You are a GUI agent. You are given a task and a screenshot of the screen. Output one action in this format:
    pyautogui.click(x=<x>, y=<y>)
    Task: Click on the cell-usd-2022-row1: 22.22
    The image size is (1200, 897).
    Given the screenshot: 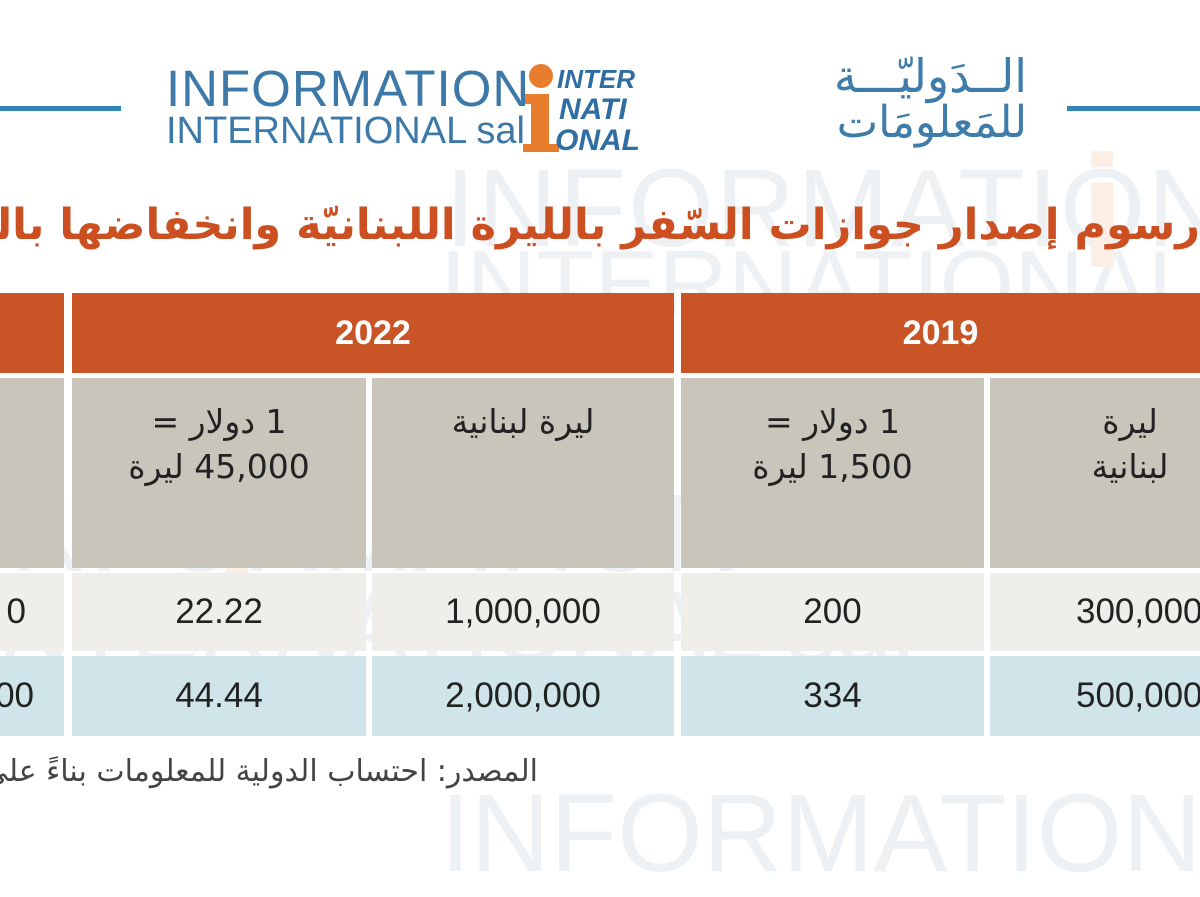 What is the action you would take?
    pyautogui.click(x=219, y=612)
    